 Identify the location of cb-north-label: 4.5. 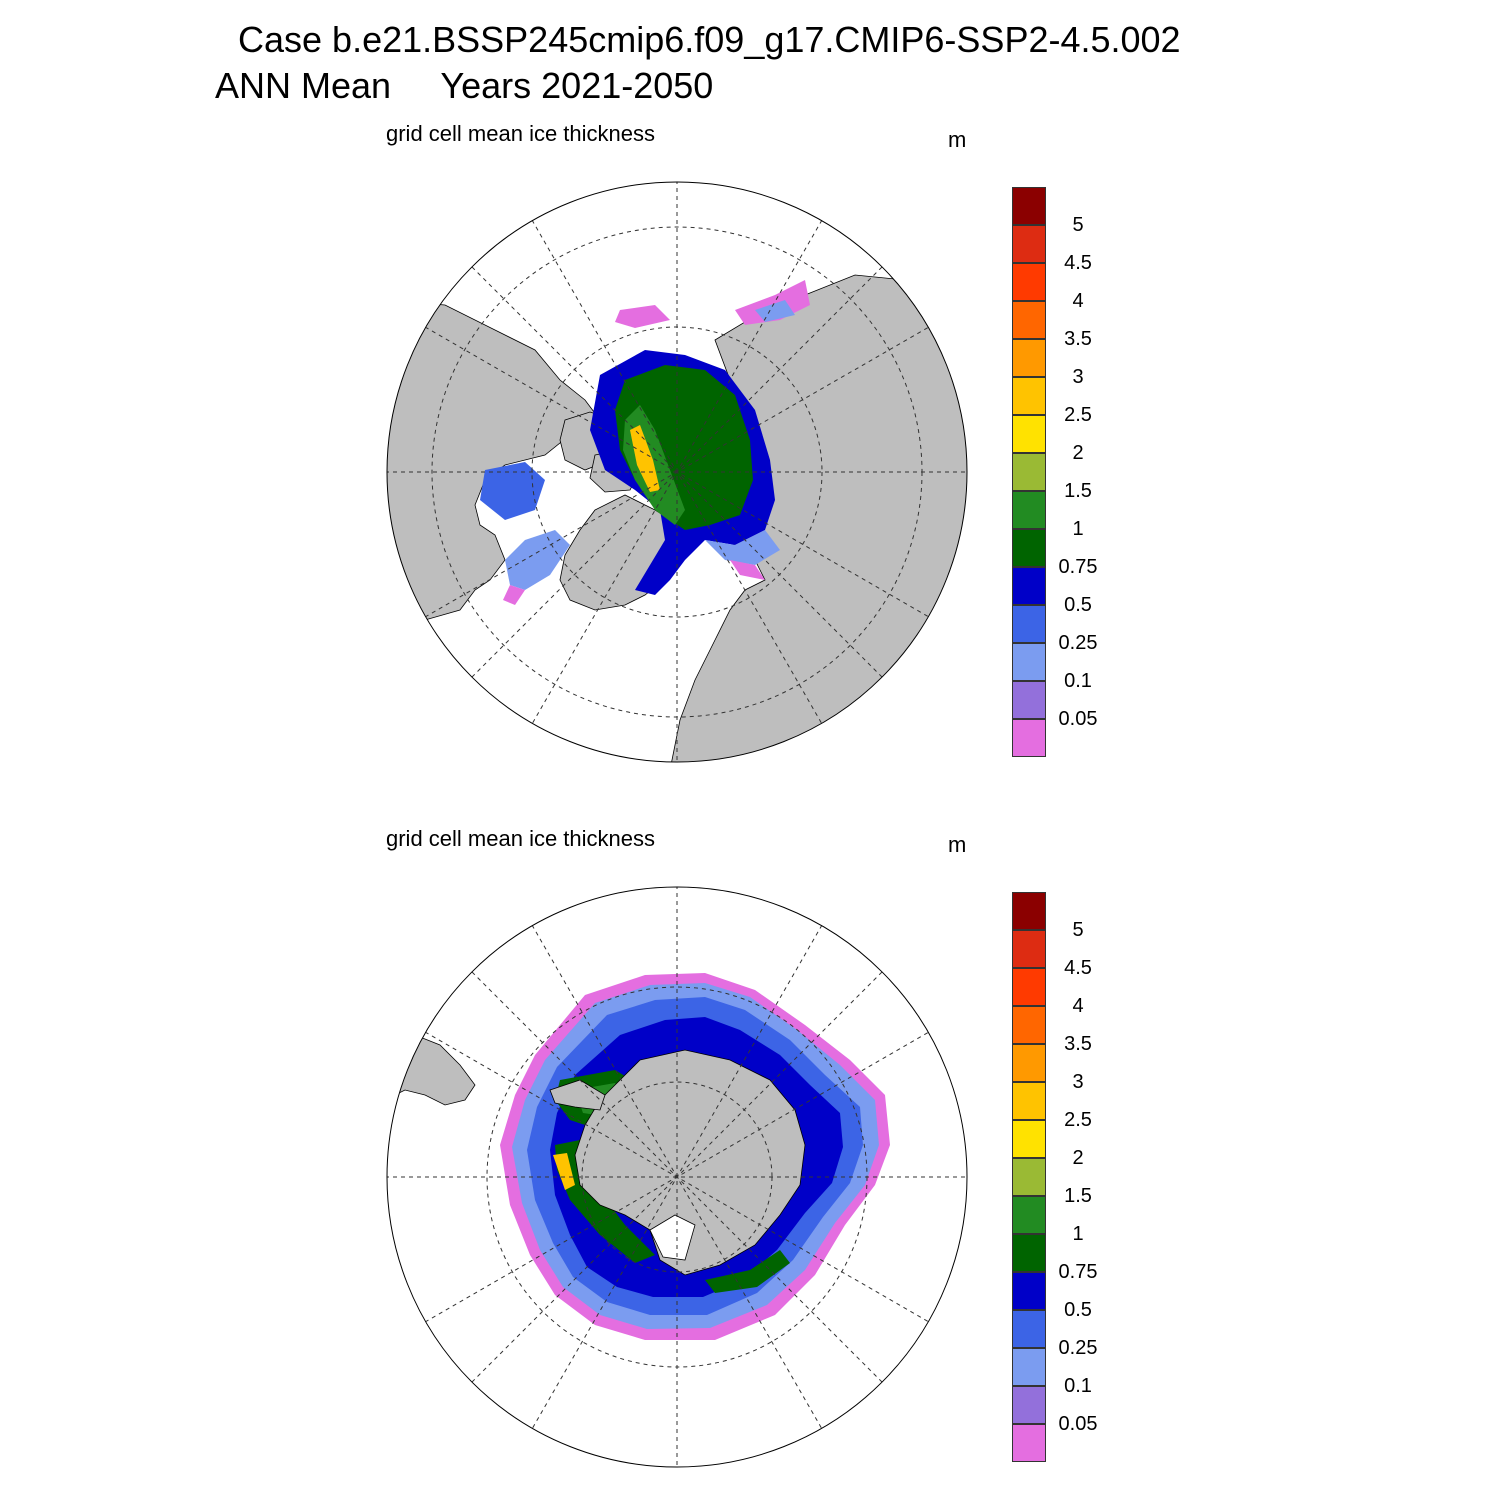
(1078, 263).